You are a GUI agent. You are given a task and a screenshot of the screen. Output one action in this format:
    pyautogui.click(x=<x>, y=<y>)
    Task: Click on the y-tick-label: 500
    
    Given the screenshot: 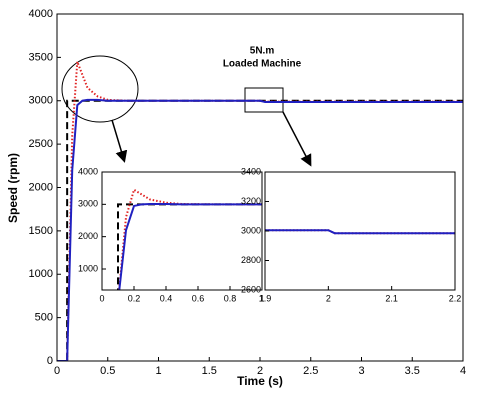 What is the action you would take?
    pyautogui.click(x=44, y=318)
    